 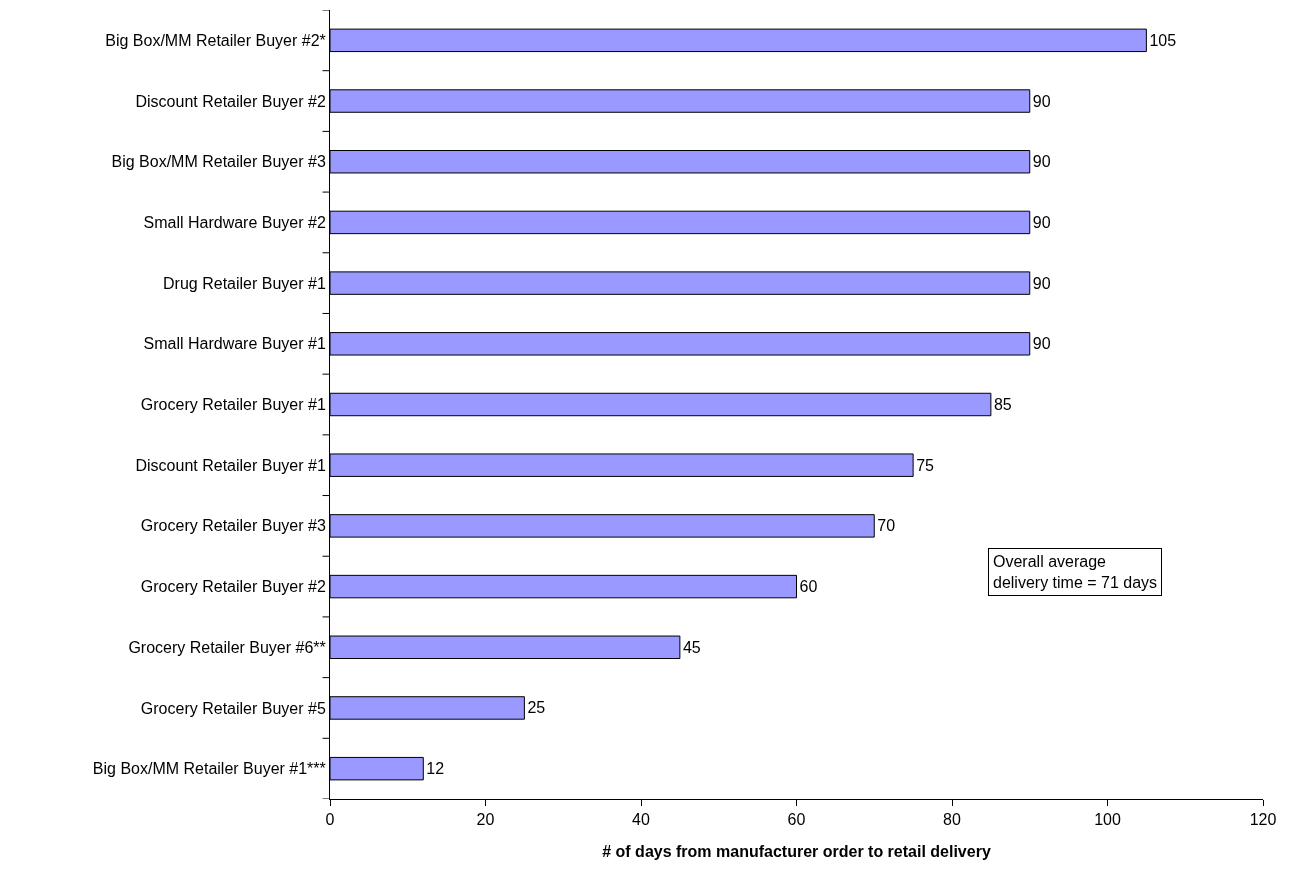 I want to click on y-tick-label: Big Box/MM Retailer Buyer #3, so click(x=218, y=162).